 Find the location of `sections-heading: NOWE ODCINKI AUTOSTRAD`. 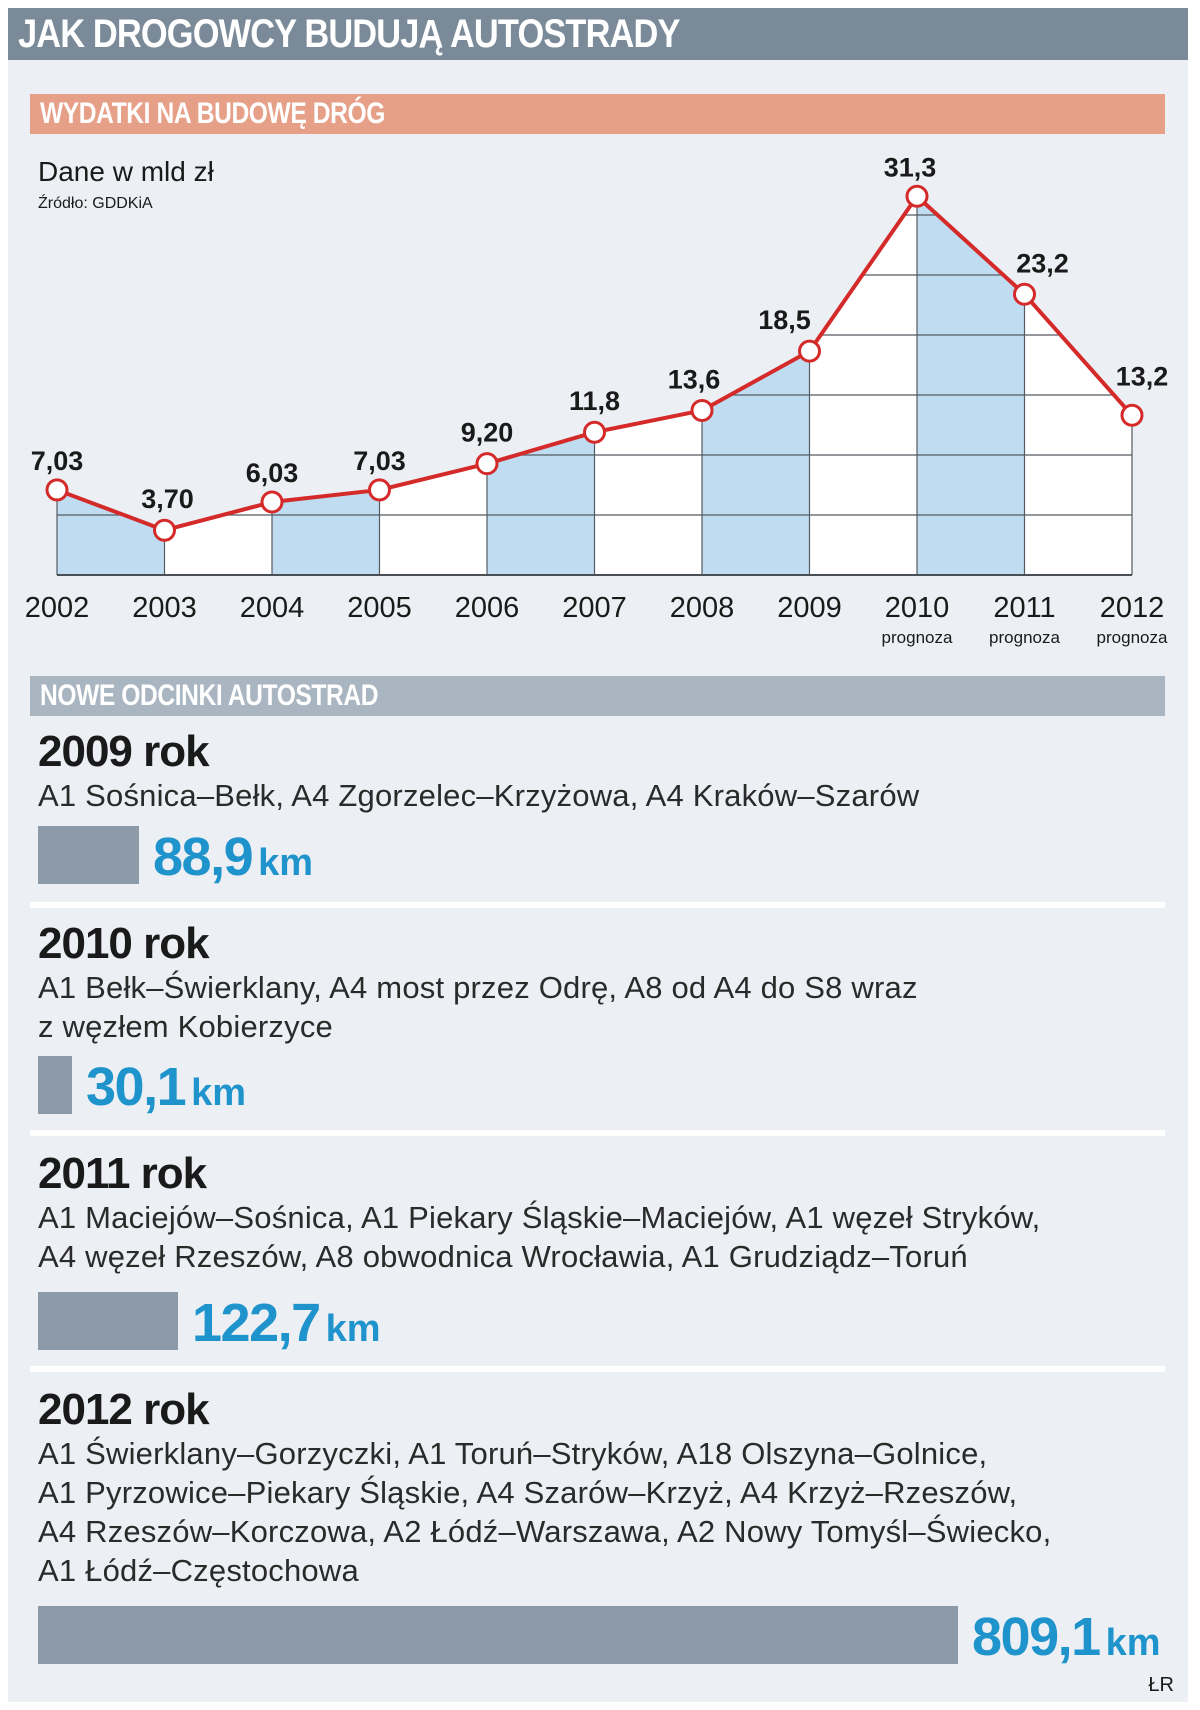

sections-heading: NOWE ODCINKI AUTOSTRAD is located at coordinates (209, 695).